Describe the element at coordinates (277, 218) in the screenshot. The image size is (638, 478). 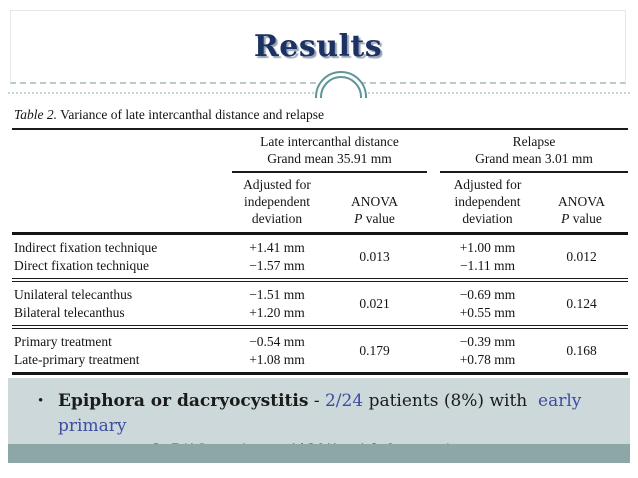
I see `adjusted1-line3: deviation` at that location.